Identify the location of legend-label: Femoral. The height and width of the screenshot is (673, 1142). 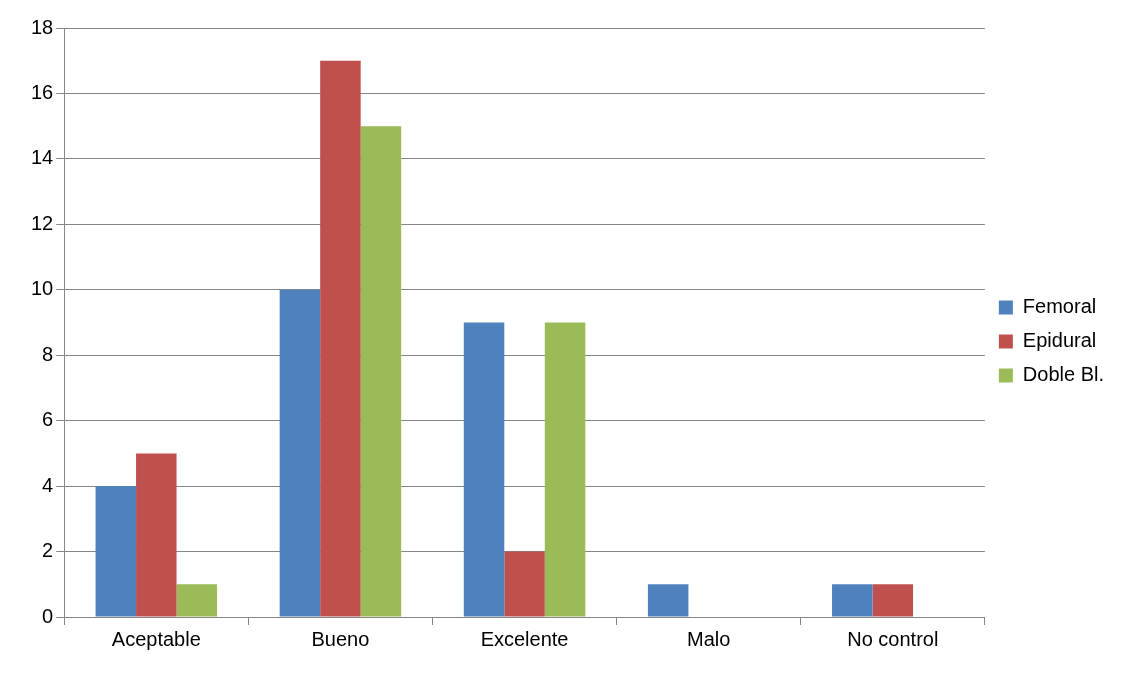
(1059, 306).